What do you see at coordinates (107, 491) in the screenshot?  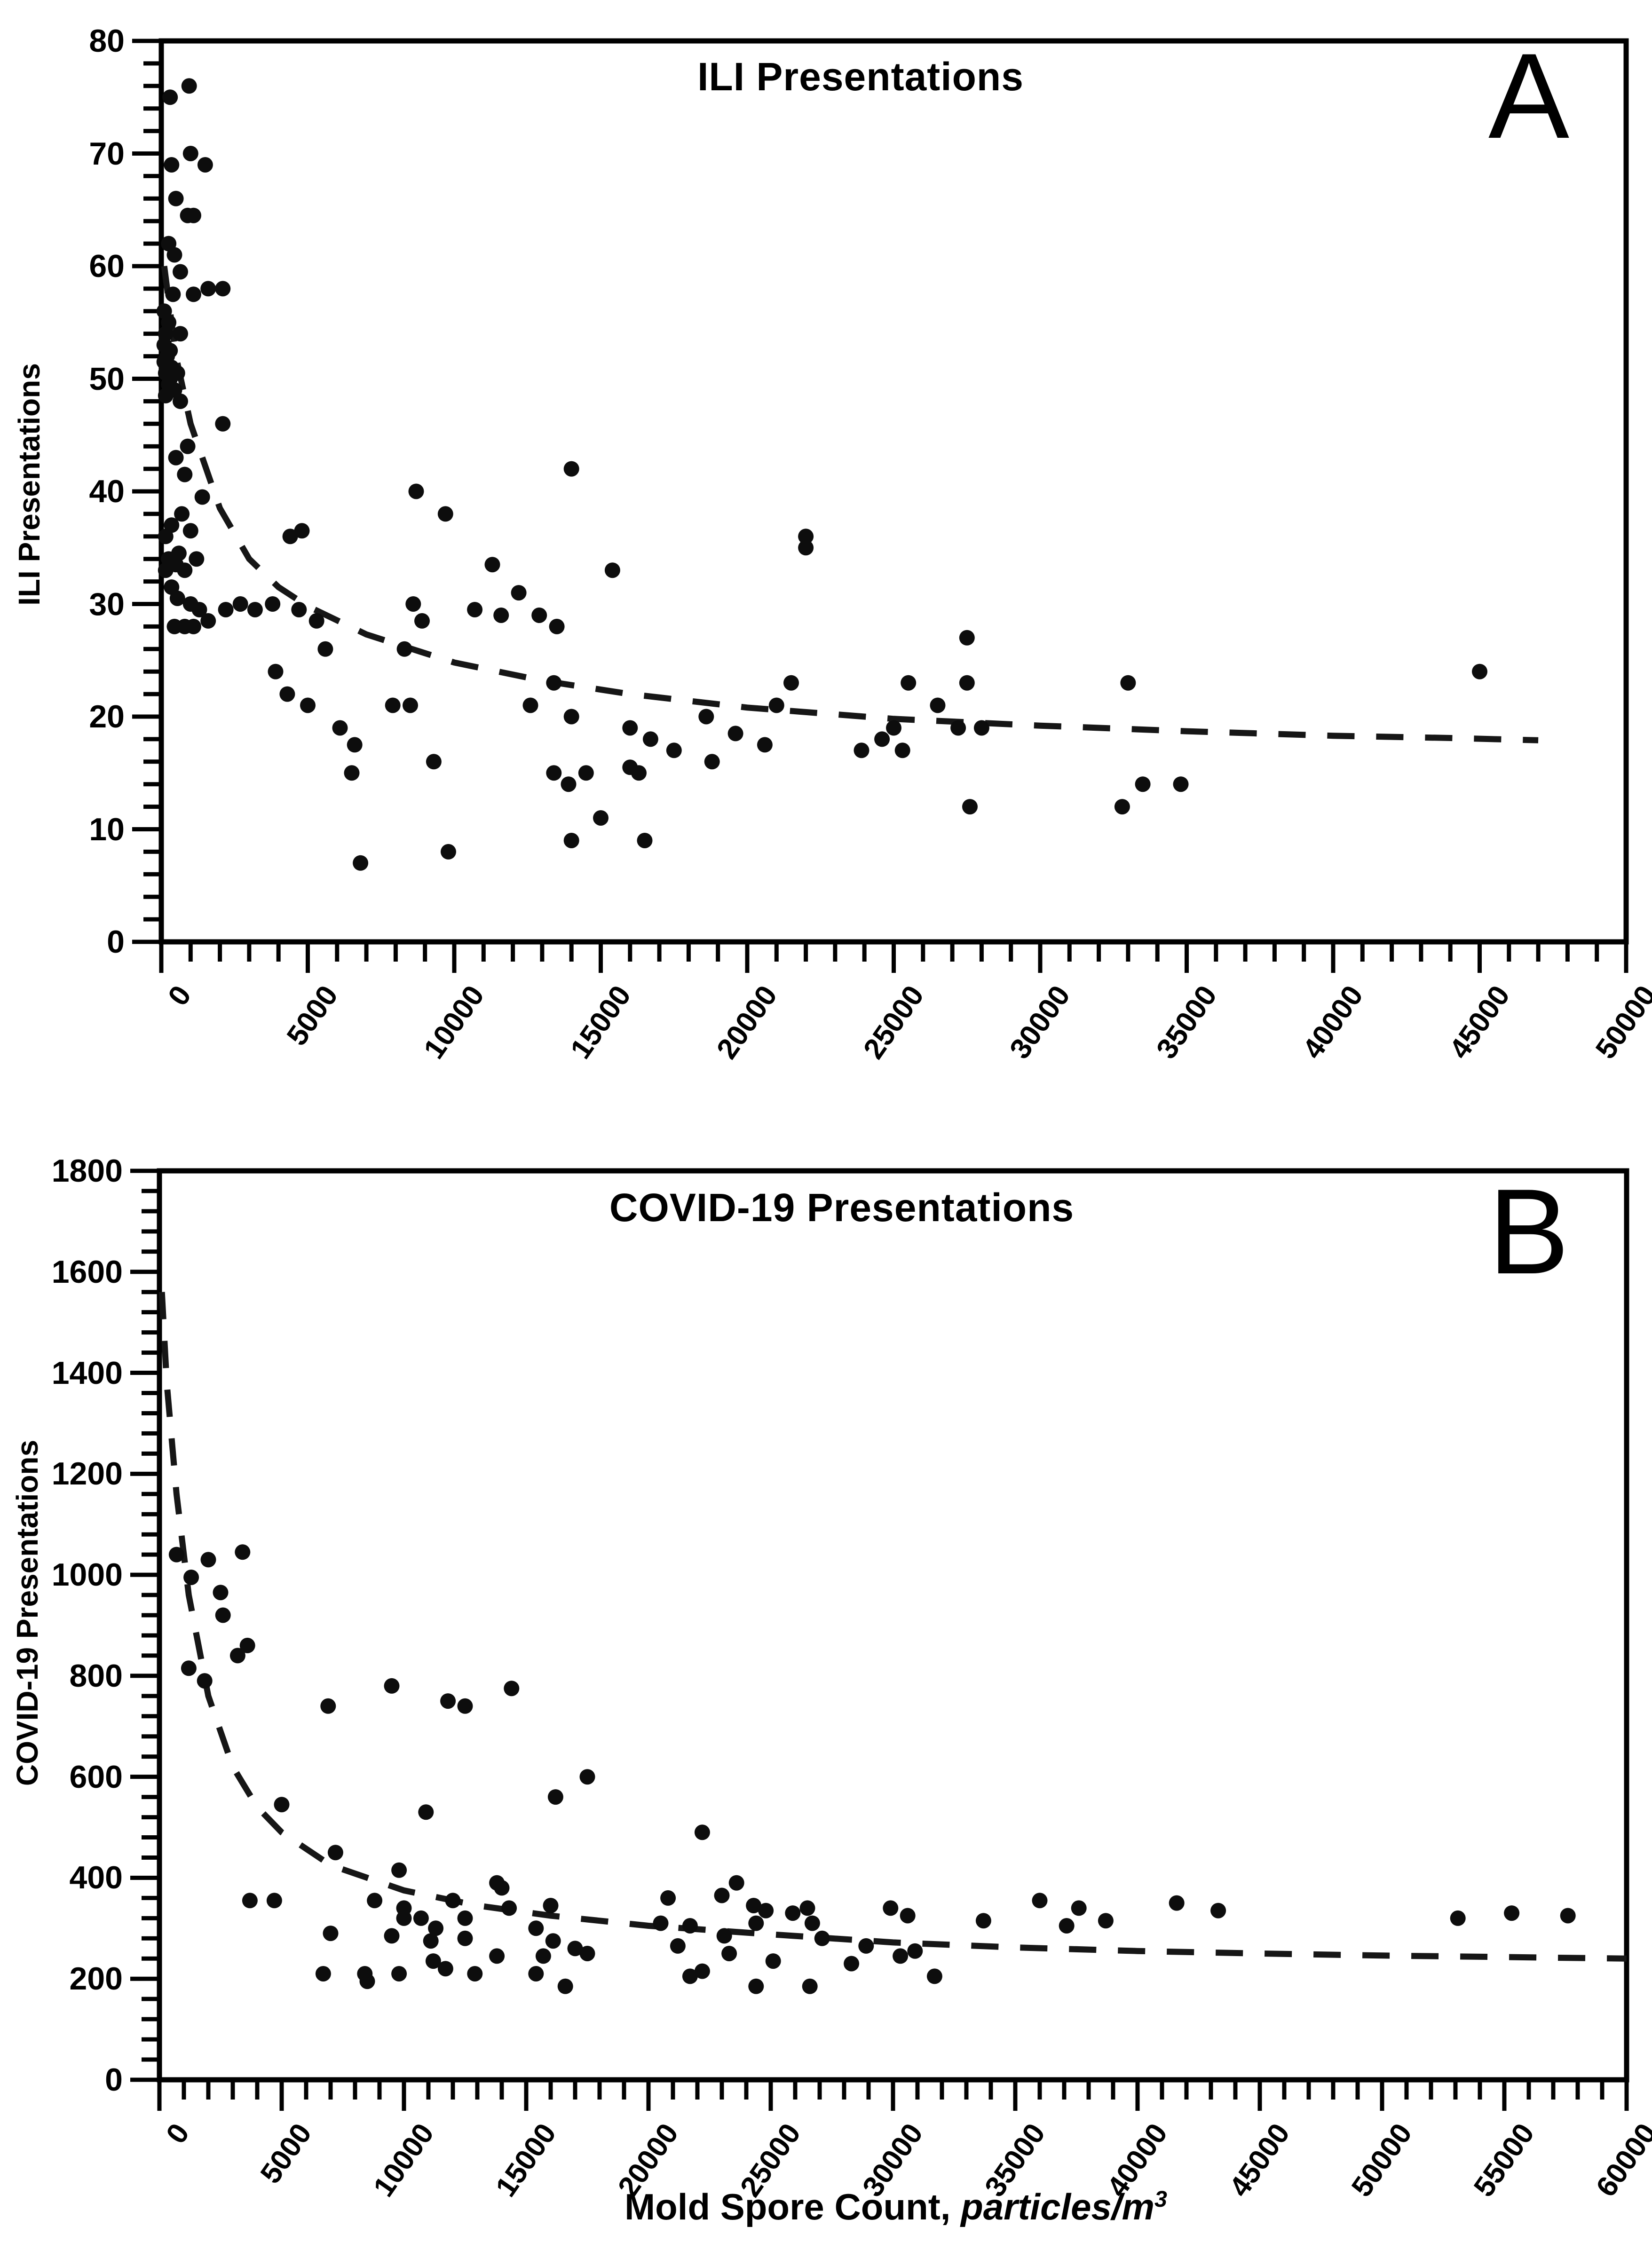 I see `y-tick-label: 40` at bounding box center [107, 491].